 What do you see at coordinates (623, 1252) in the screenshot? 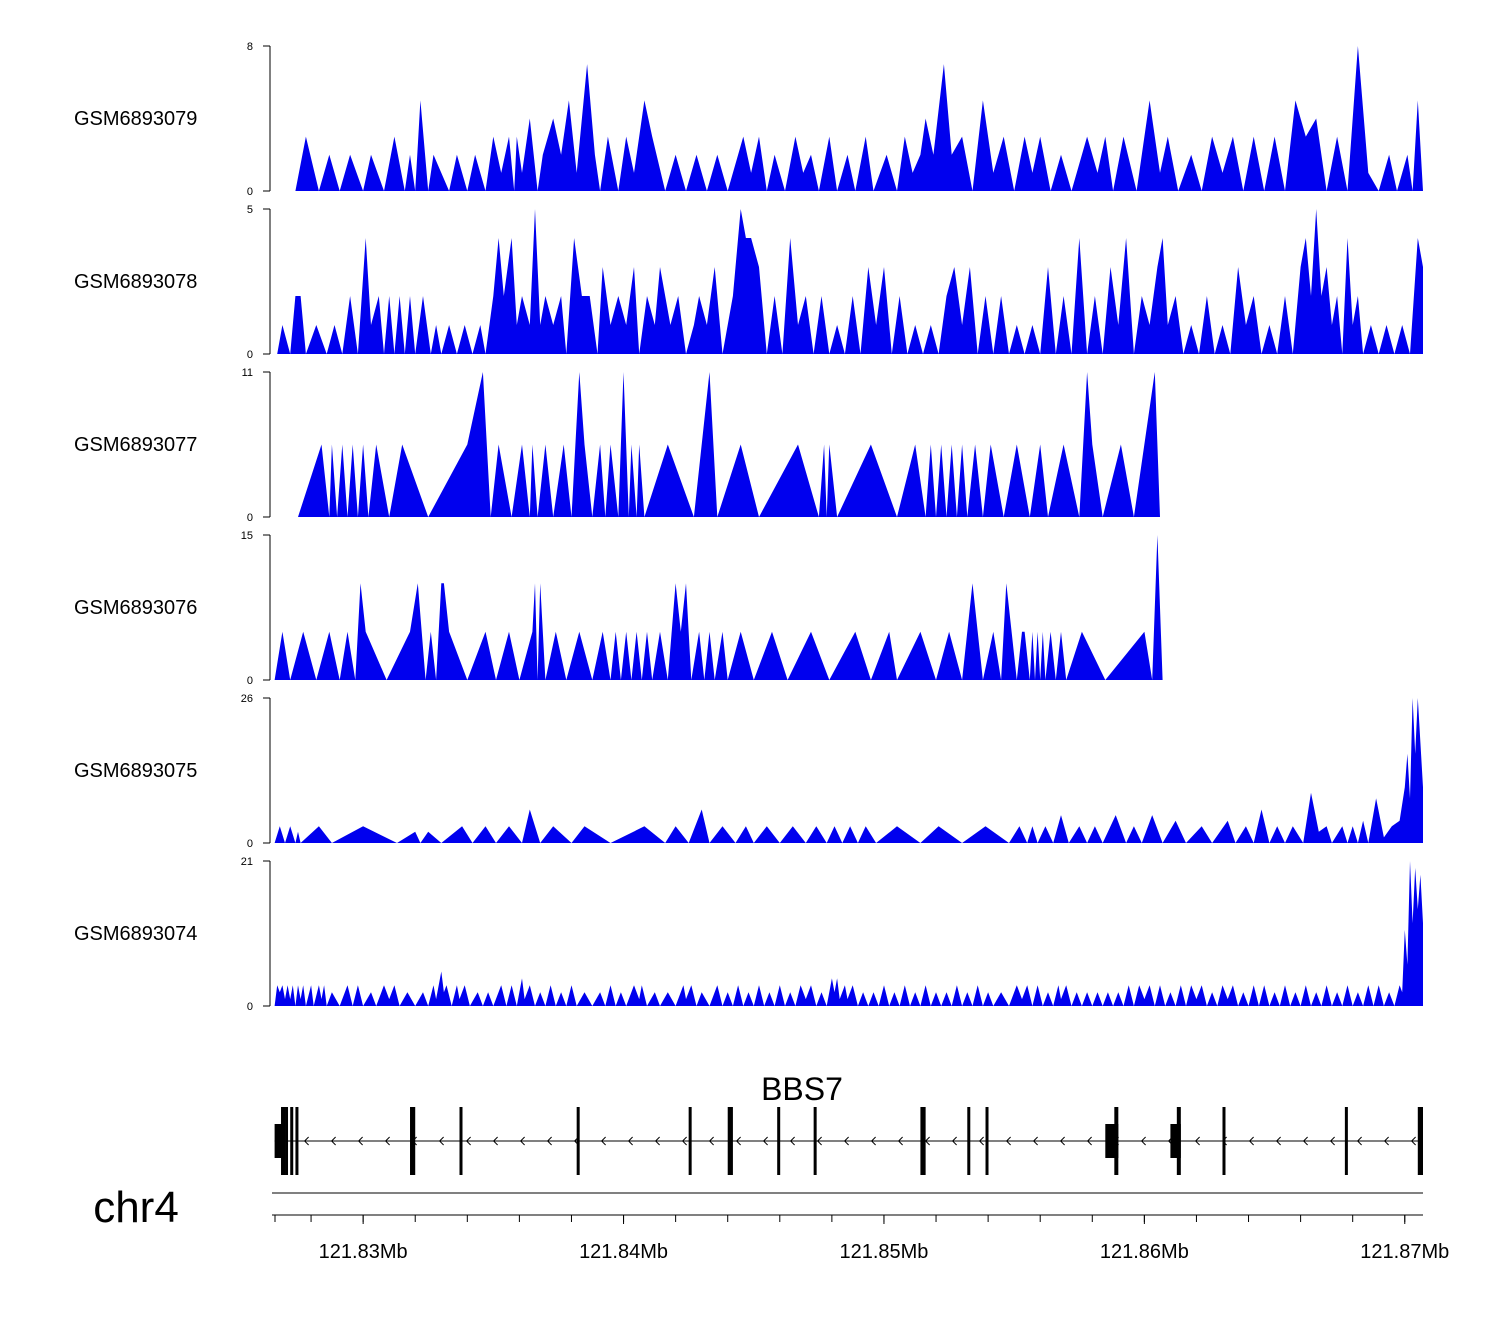
I see `x-tick-label: 121.84Mb` at bounding box center [623, 1252].